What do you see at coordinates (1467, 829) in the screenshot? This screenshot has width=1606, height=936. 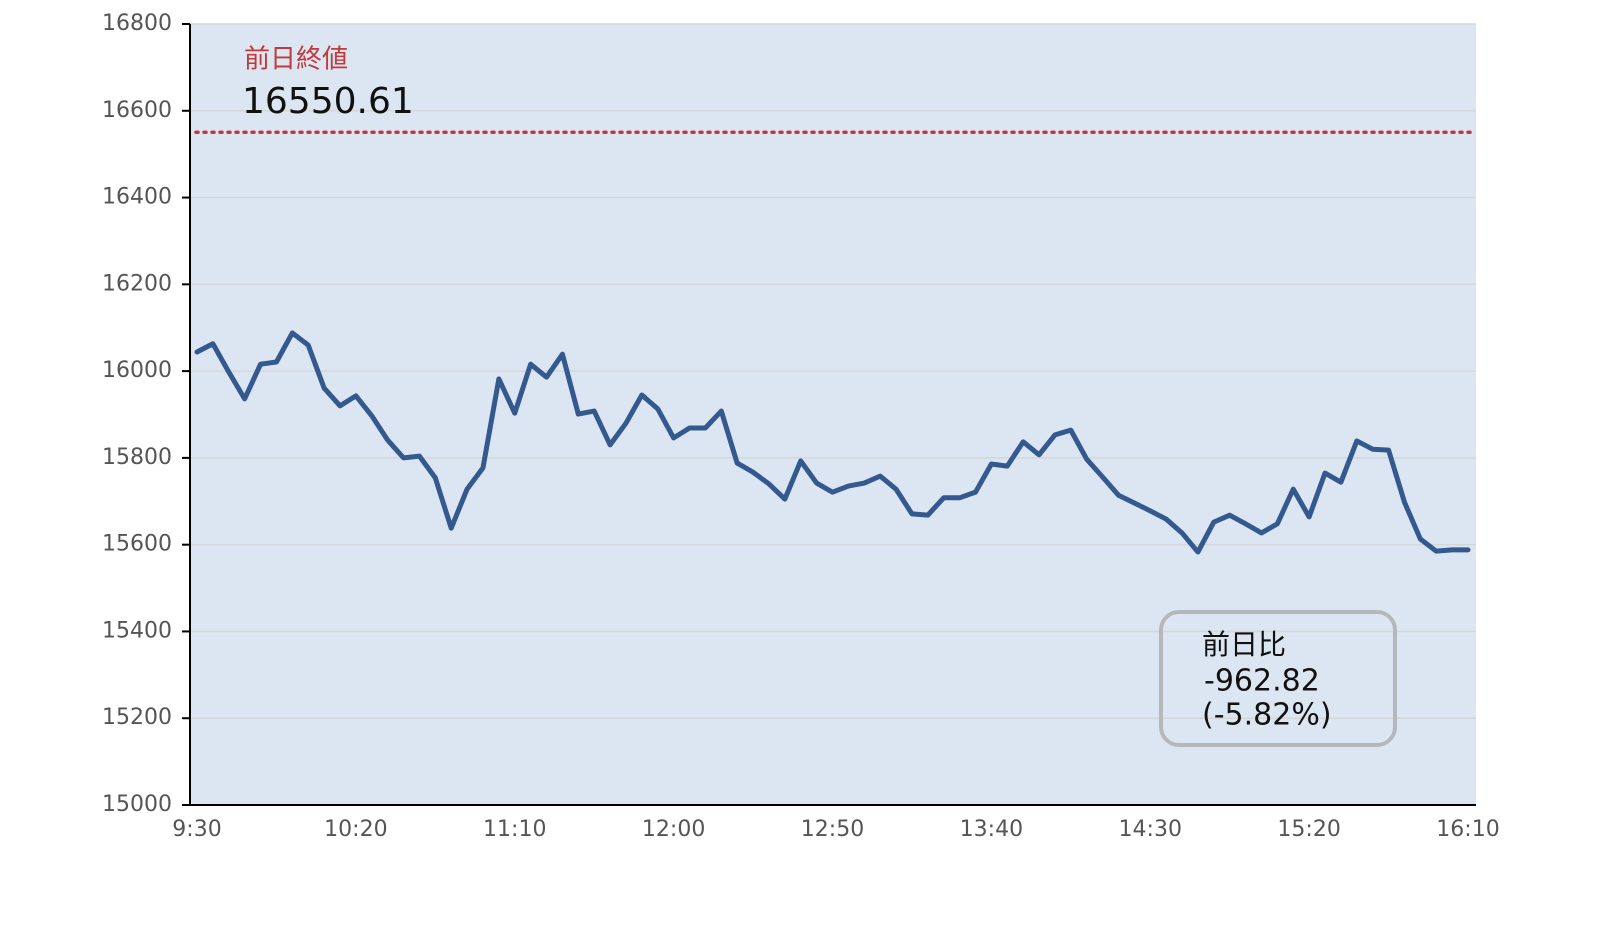 I see `x-tick-label: 16:10` at bounding box center [1467, 829].